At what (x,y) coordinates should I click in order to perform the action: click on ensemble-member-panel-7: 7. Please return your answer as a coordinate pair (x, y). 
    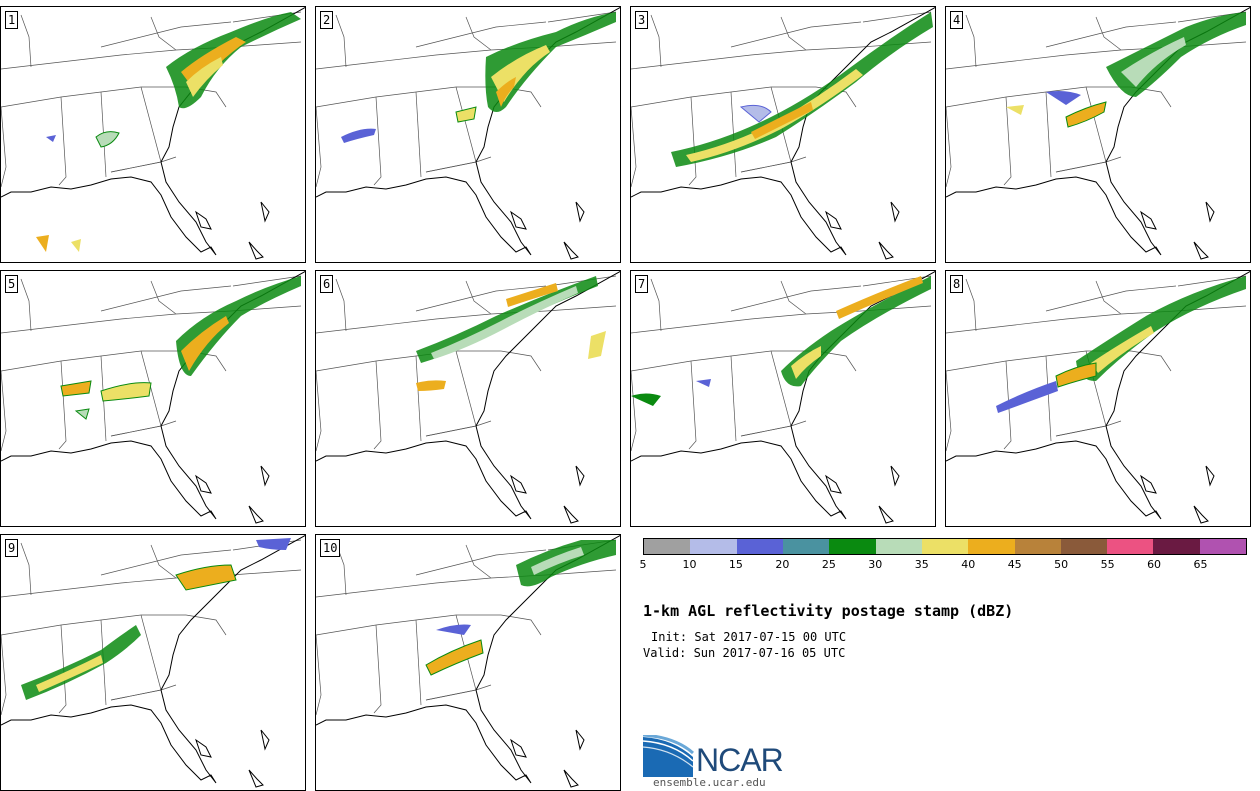
    Looking at the image, I should click on (783, 398).